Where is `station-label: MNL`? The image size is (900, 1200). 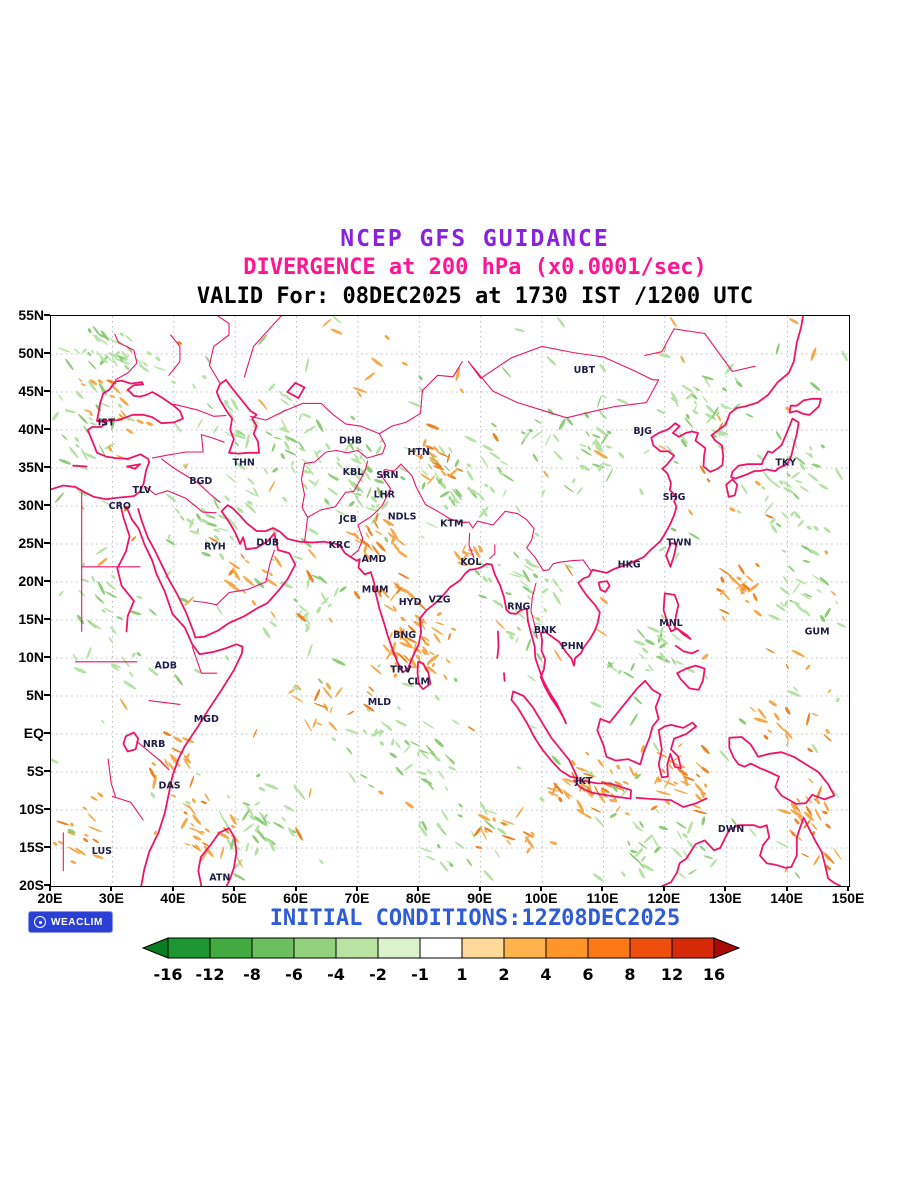
station-label: MNL is located at coordinates (670, 623).